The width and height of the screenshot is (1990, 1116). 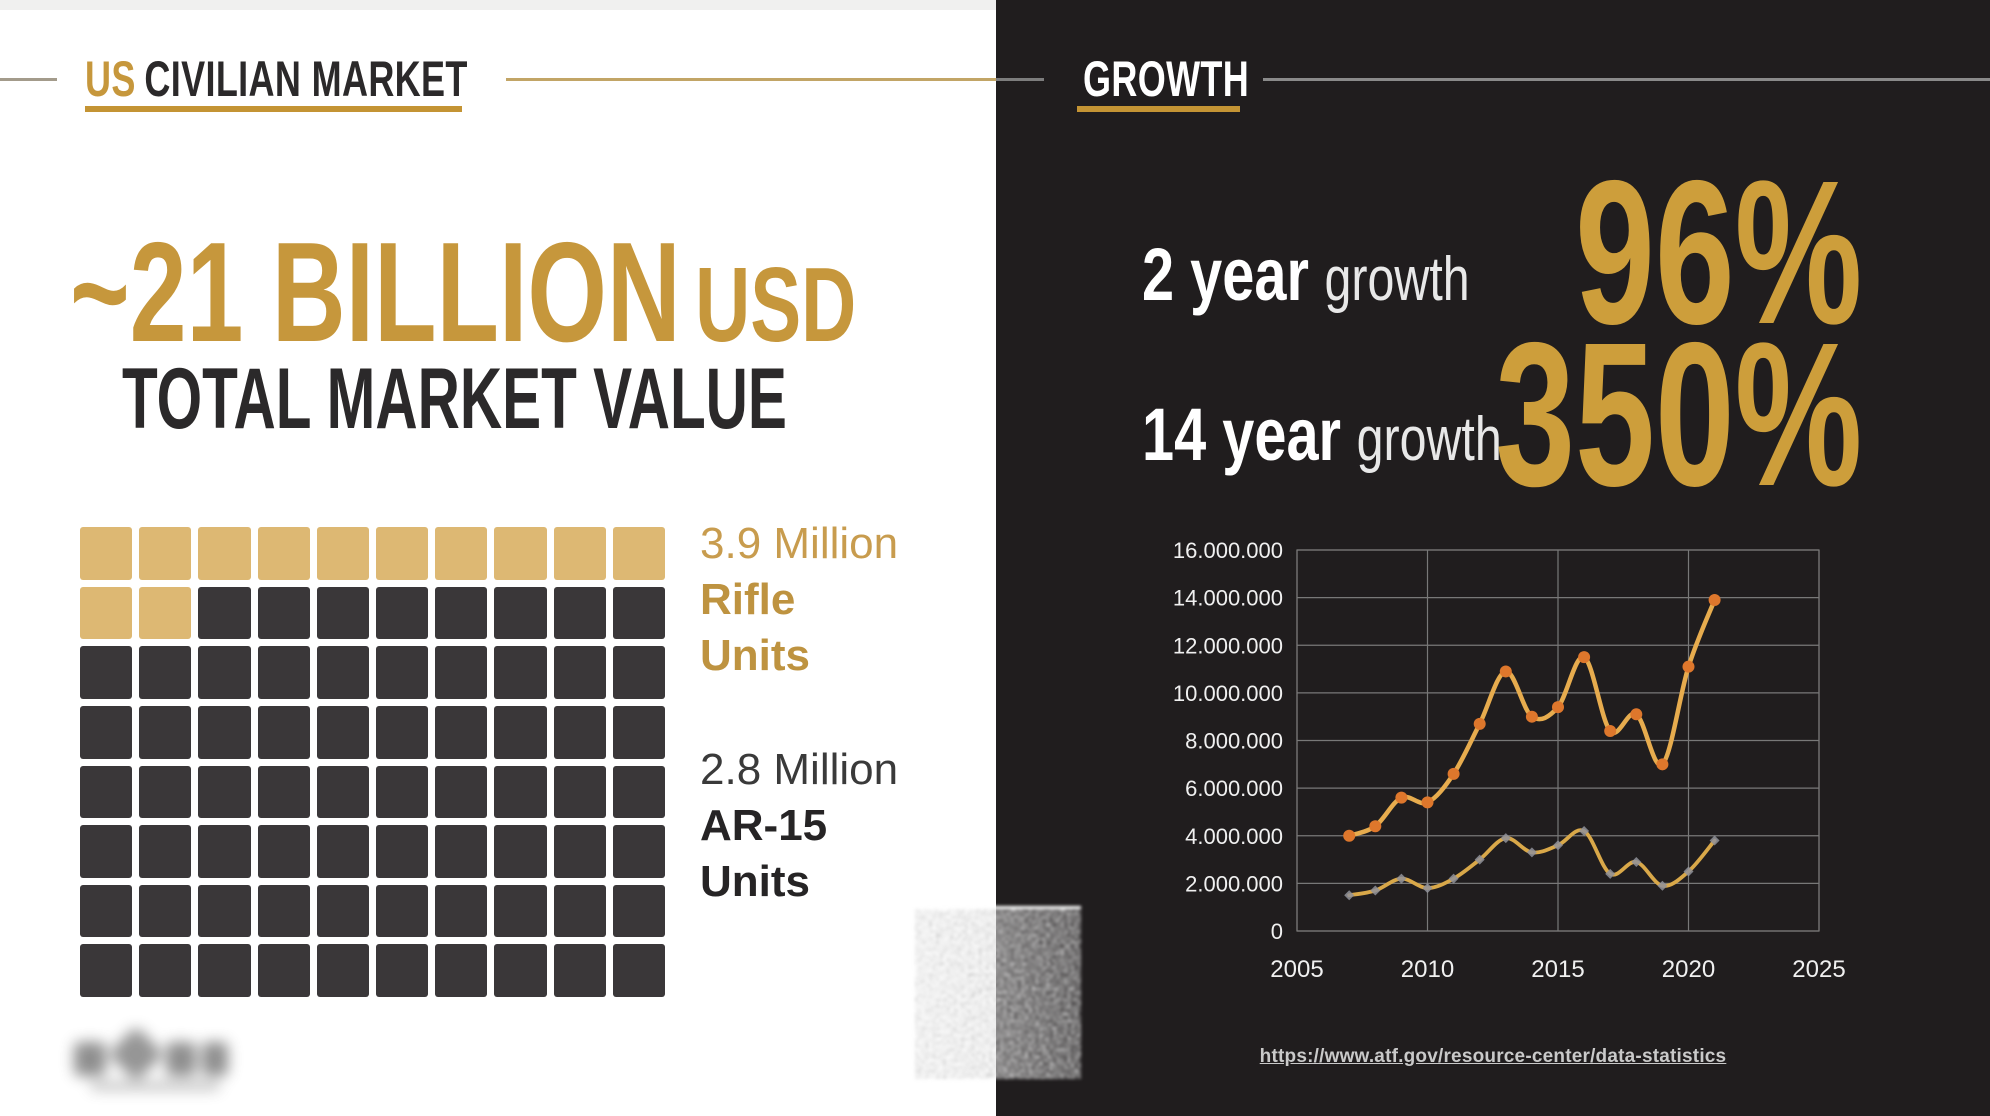 I want to click on y-axis-tick-label: 4.000.000, so click(x=1234, y=836).